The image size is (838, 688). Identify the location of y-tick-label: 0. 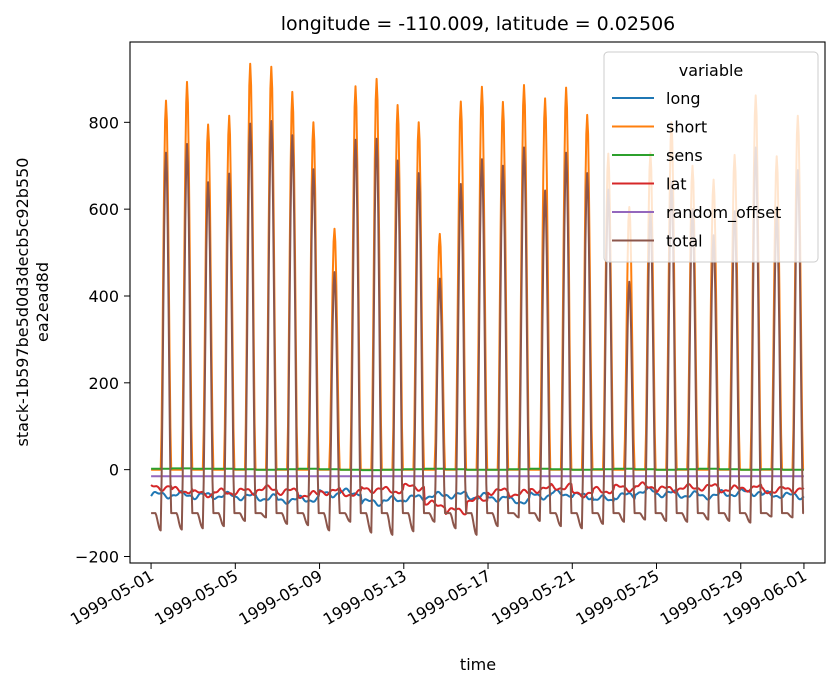
(114, 470).